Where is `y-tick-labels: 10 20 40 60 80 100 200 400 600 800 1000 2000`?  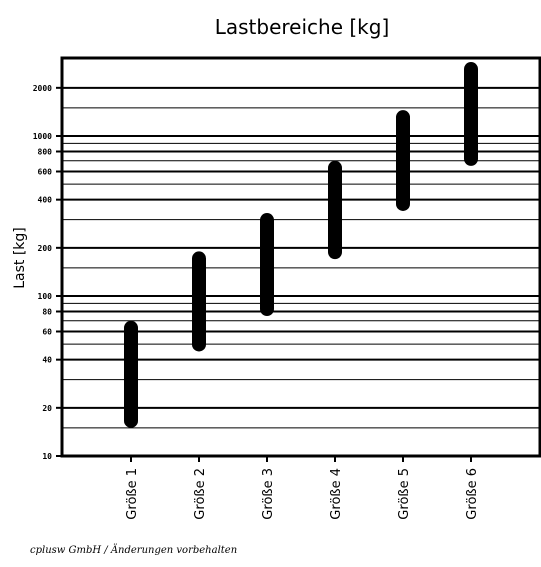 y-tick-labels: 10 20 40 60 80 100 200 400 600 800 1000 2000 is located at coordinates (47, 272).